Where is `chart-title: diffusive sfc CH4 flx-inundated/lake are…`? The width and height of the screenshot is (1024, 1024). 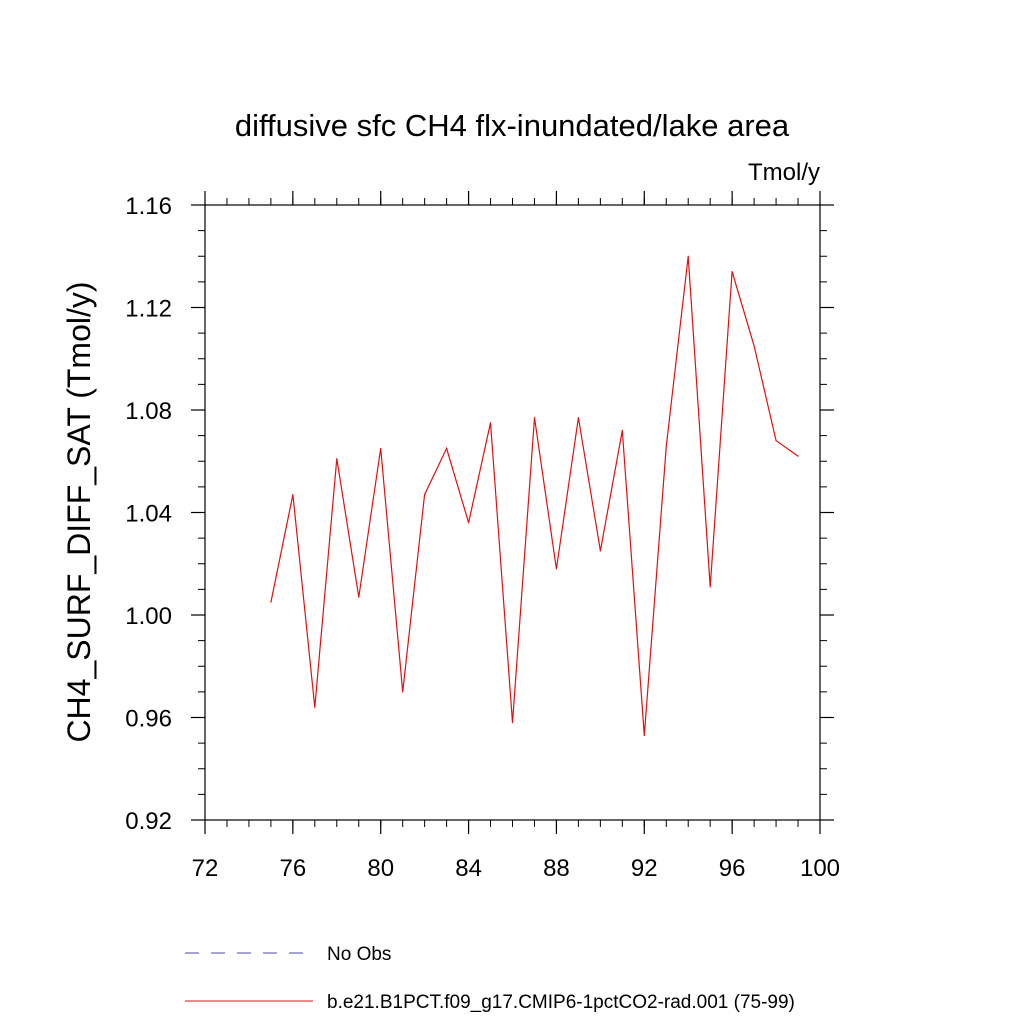 chart-title: diffusive sfc CH4 flx-inundated/lake are… is located at coordinates (512, 125).